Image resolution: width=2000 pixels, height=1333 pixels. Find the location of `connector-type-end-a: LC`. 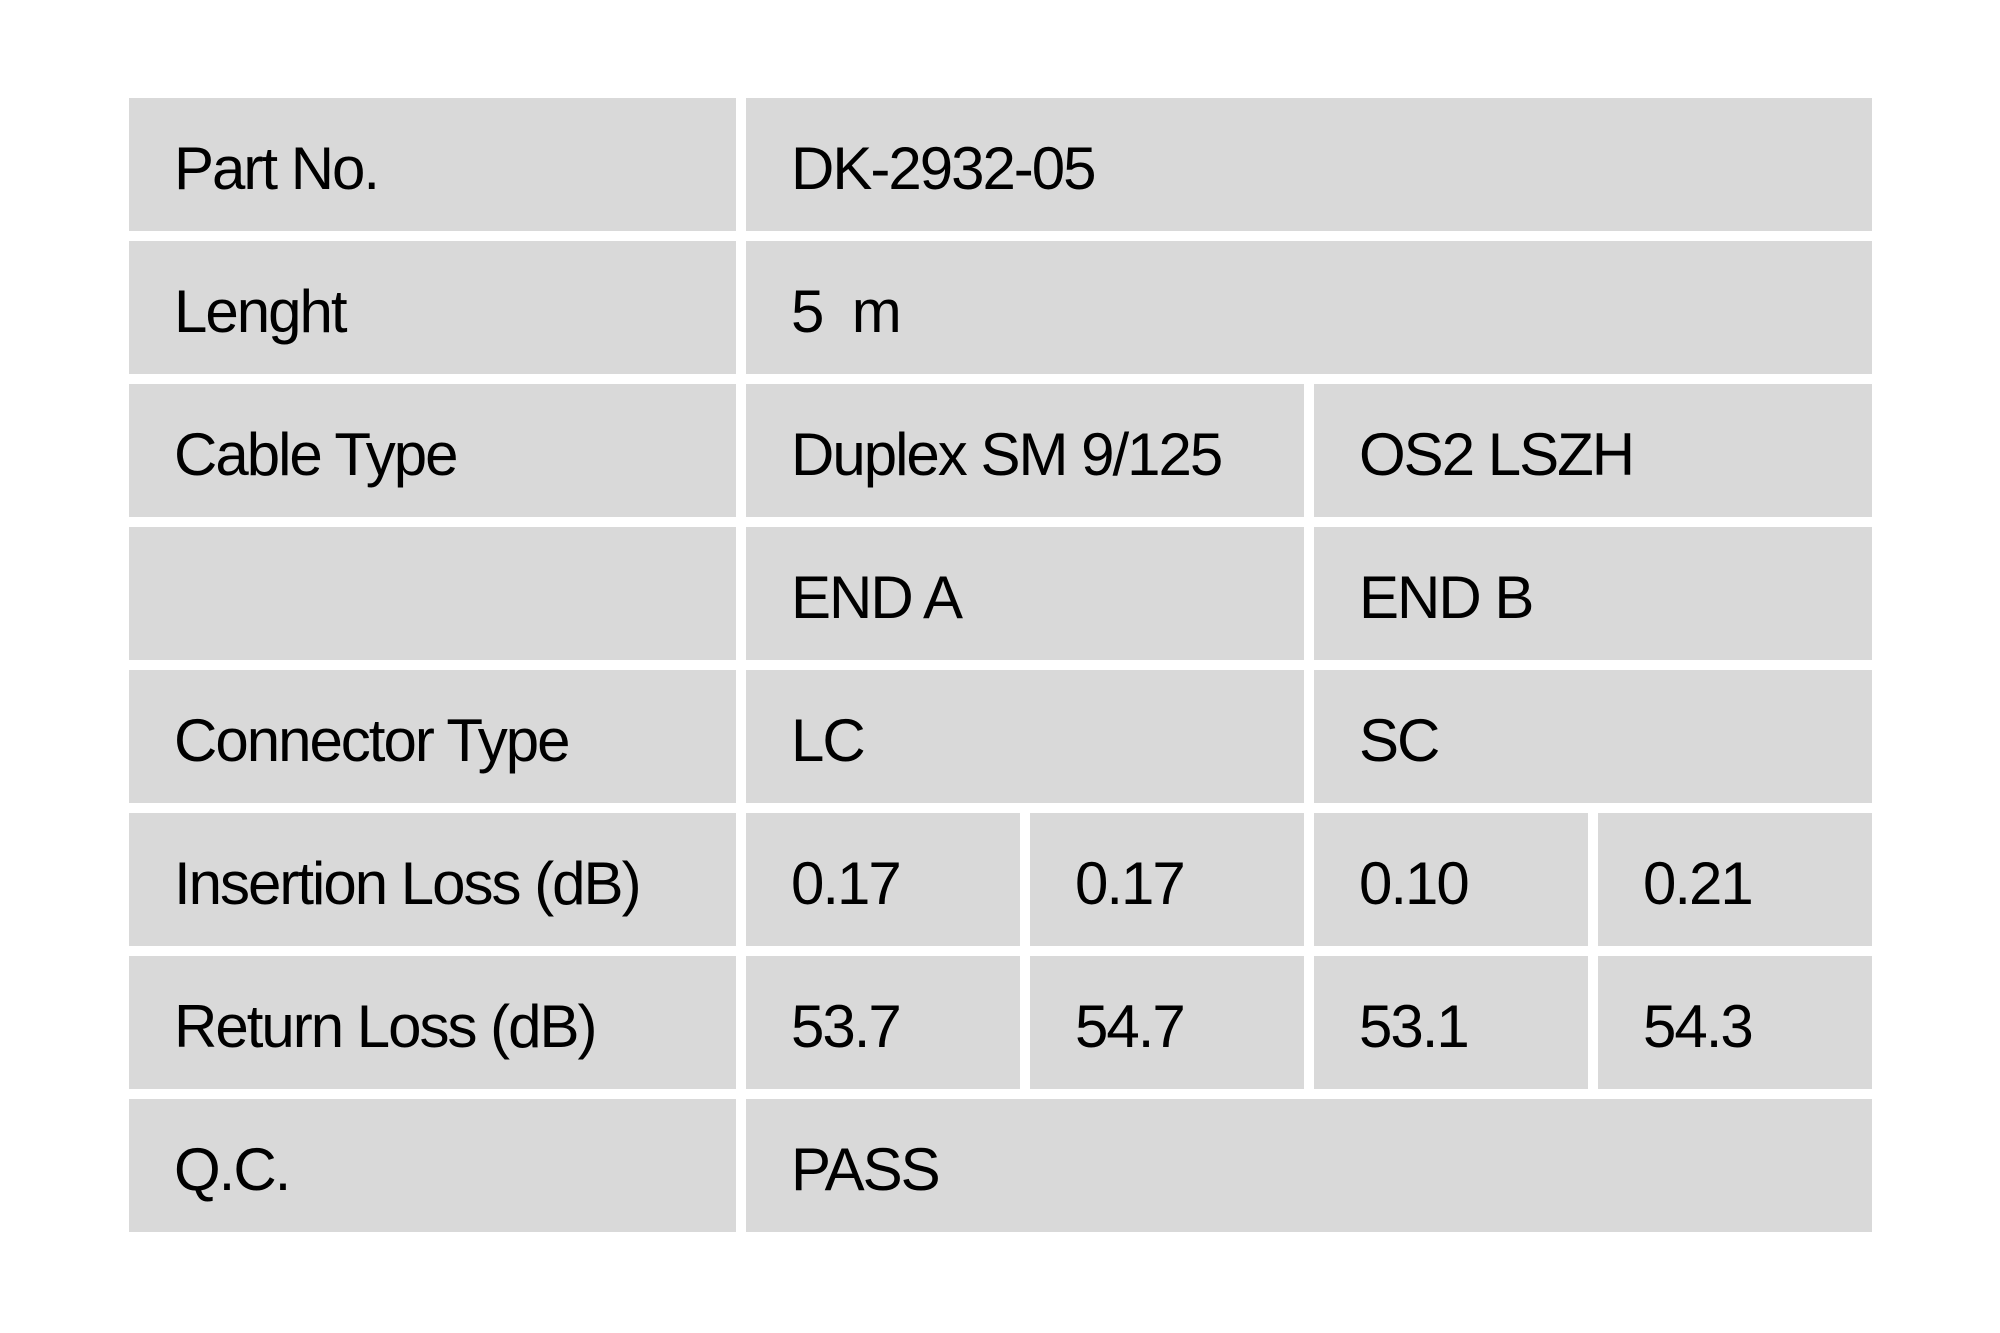

connector-type-end-a: LC is located at coordinates (1025, 736).